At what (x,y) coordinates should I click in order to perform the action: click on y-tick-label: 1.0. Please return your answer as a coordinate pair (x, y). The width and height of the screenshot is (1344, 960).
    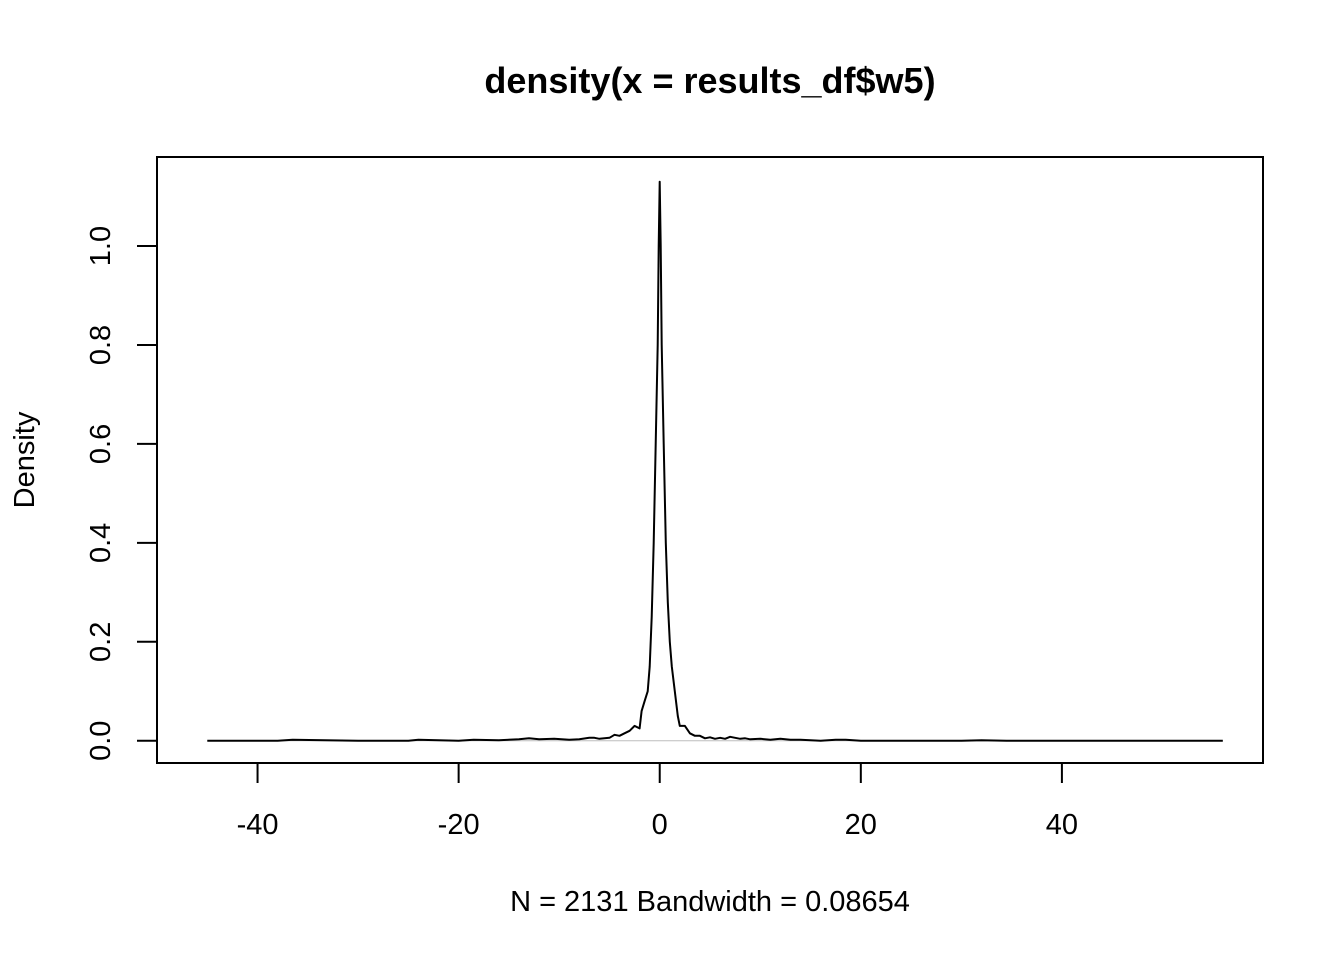
    Looking at the image, I should click on (101, 246).